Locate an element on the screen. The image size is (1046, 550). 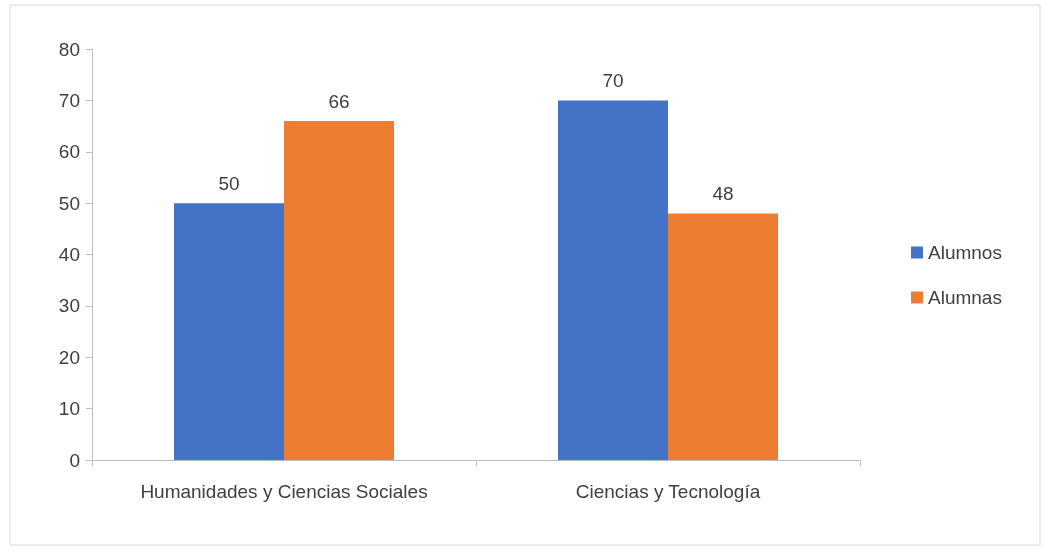
data-label: 70 is located at coordinates (613, 81).